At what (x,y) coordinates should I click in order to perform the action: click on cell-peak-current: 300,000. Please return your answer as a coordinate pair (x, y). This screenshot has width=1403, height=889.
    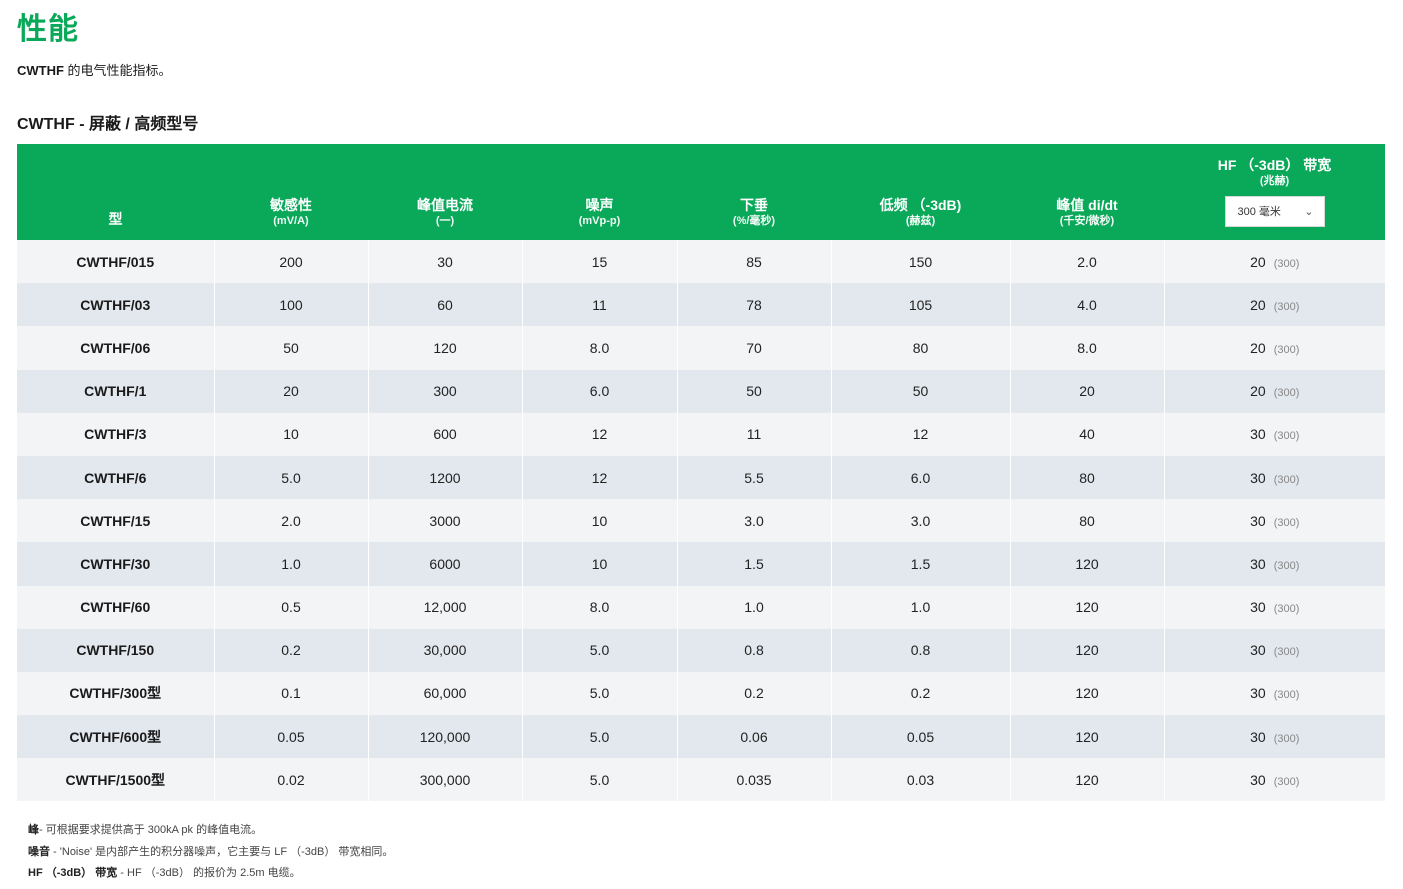
    Looking at the image, I should click on (444, 780).